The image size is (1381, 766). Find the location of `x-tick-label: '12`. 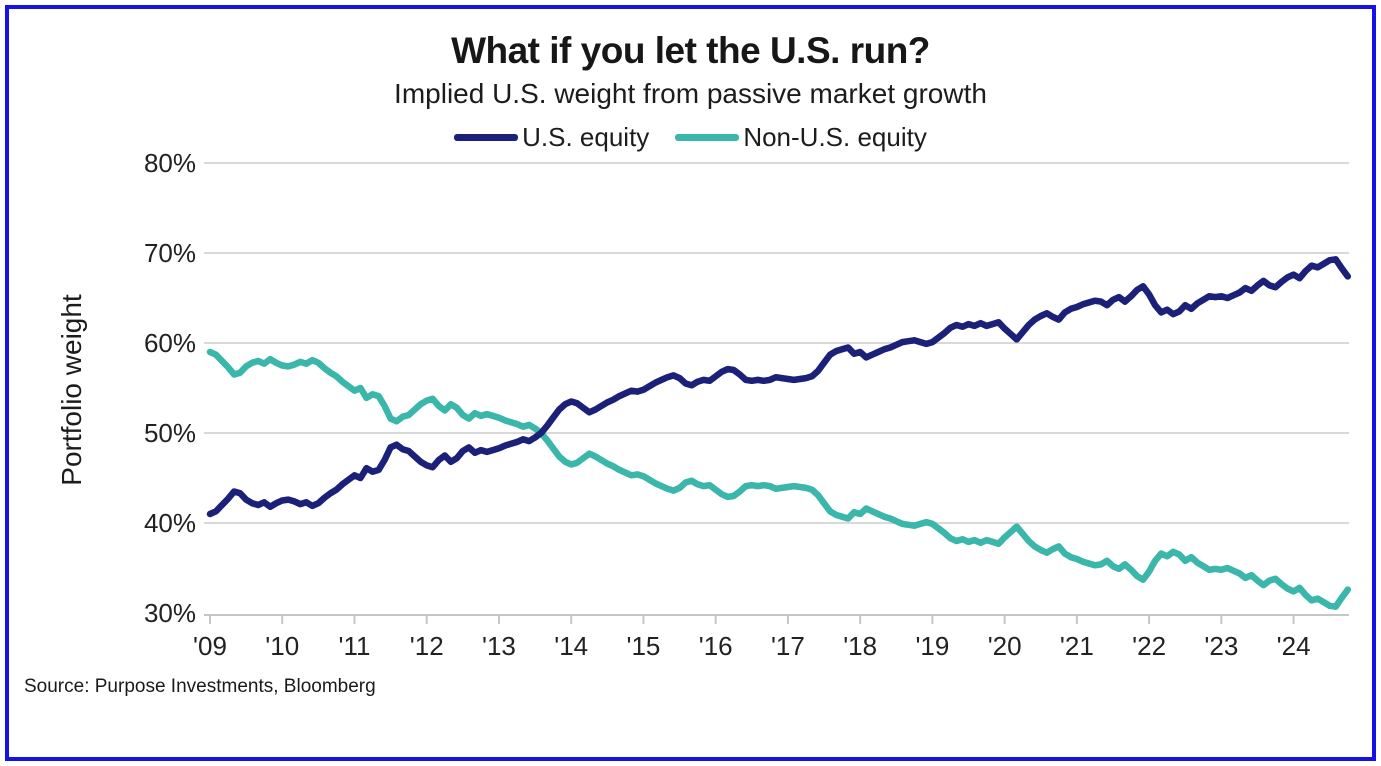

x-tick-label: '12 is located at coordinates (427, 646).